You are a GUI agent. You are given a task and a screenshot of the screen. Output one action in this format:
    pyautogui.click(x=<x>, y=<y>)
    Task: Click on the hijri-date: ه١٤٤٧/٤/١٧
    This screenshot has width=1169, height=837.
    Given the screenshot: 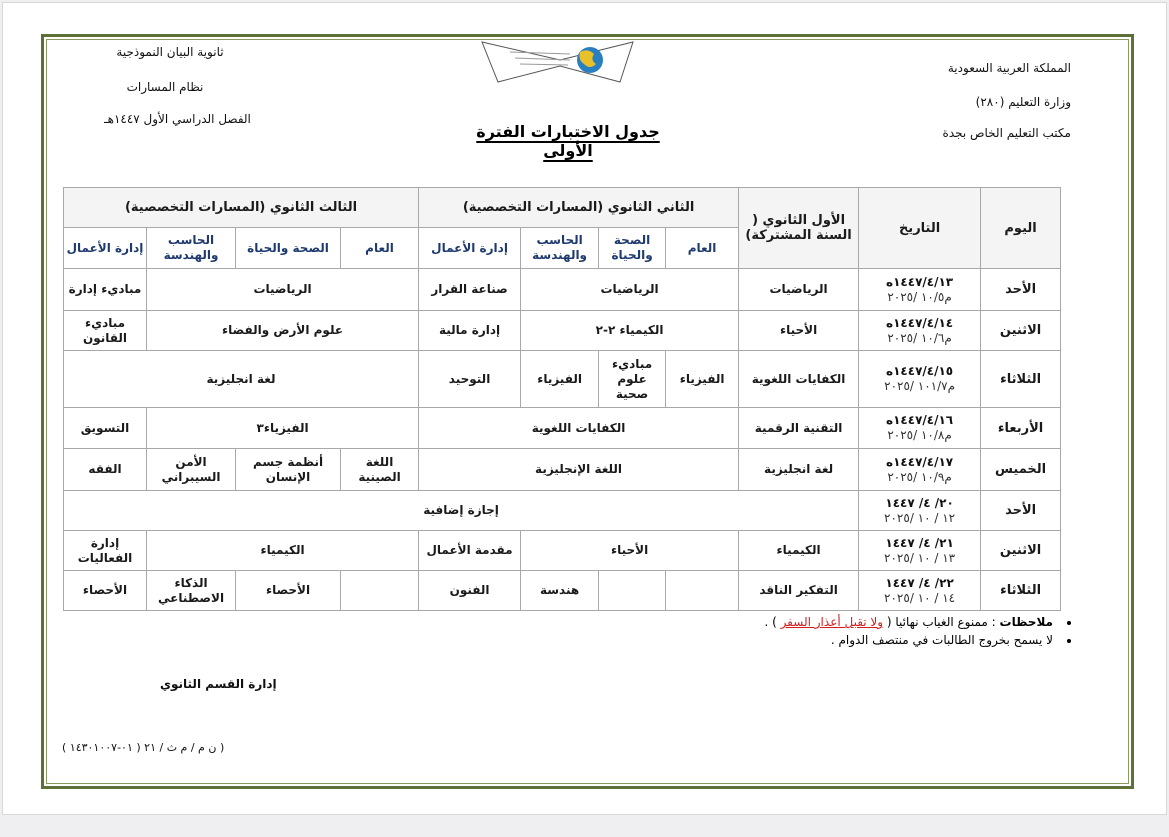 What is the action you would take?
    pyautogui.click(x=920, y=461)
    